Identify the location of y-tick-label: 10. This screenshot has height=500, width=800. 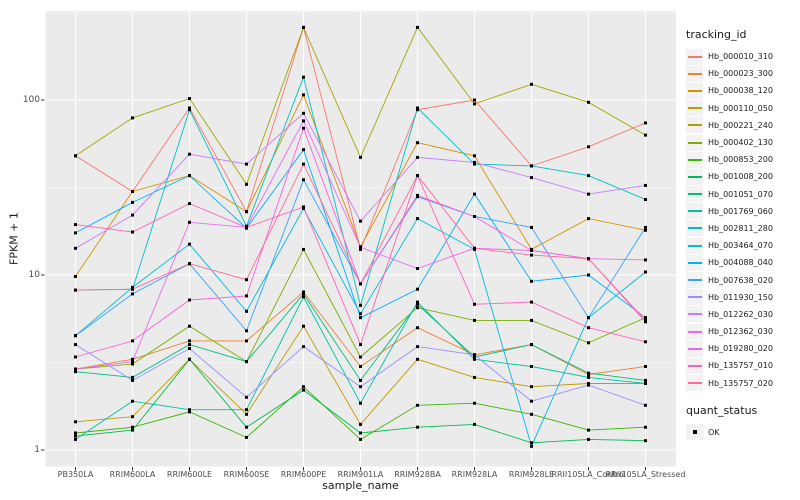
(34, 274).